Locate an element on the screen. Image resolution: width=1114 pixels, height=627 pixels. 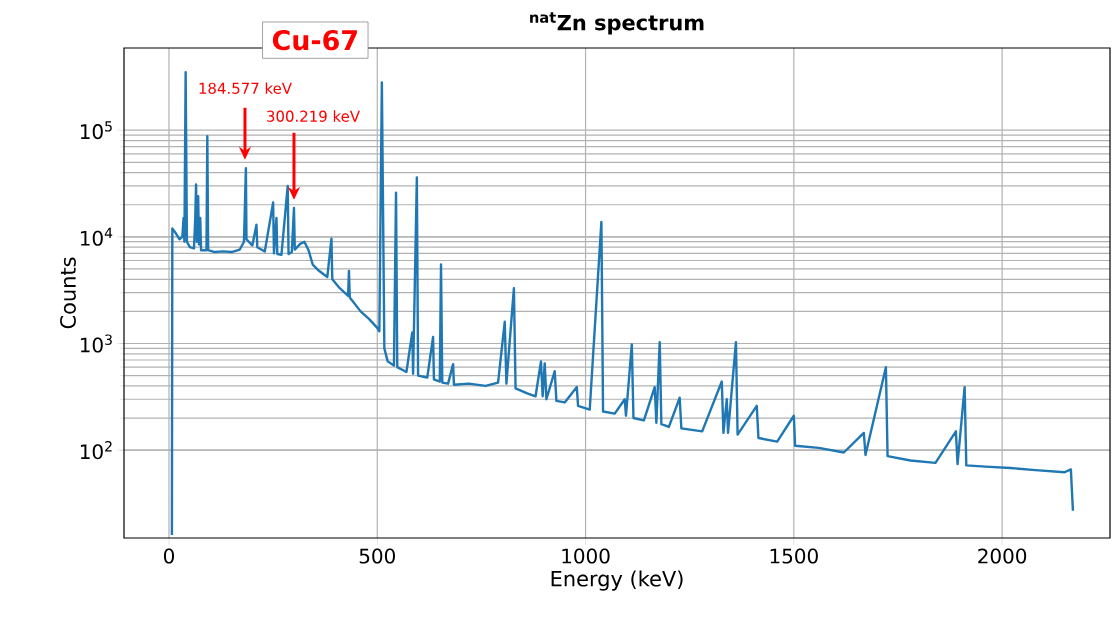
annotation: 184.577 keV is located at coordinates (245, 88).